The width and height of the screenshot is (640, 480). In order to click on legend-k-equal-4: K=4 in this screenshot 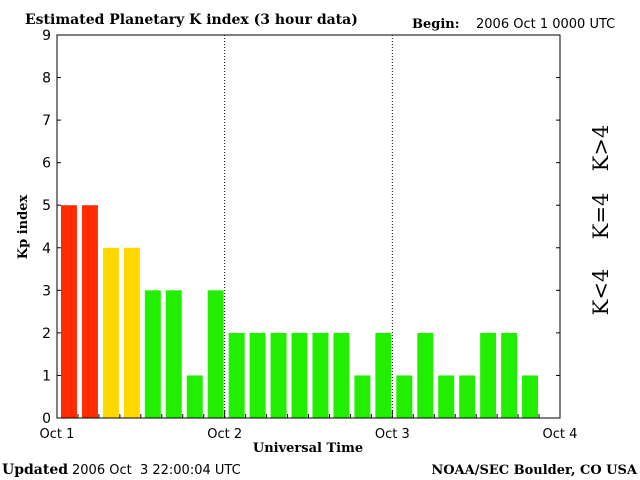, I will do `click(601, 216)`.